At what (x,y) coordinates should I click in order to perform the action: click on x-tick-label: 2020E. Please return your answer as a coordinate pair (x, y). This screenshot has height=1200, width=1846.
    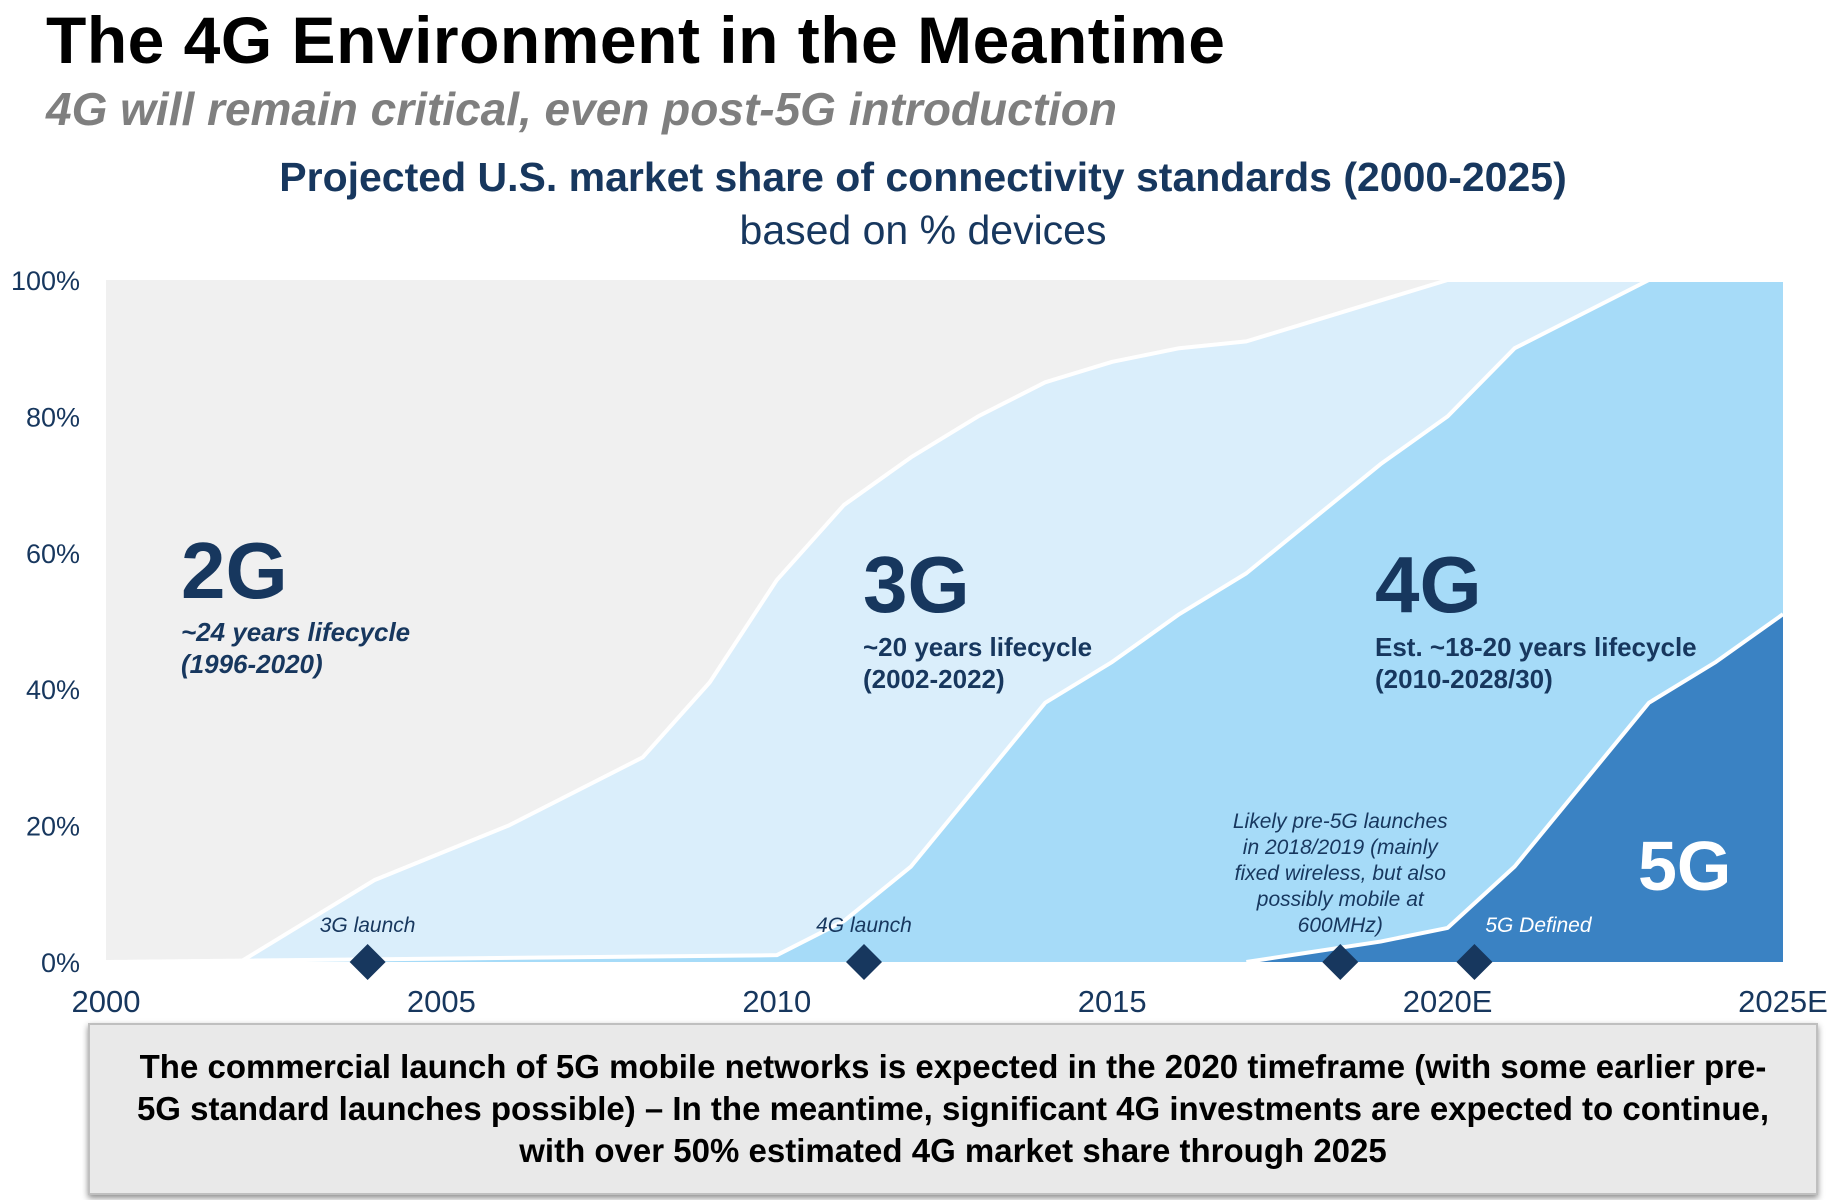
    Looking at the image, I should click on (1448, 1001).